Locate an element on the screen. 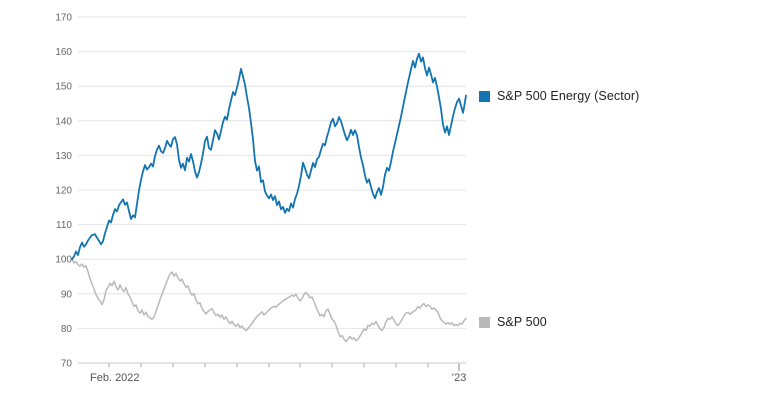  y-axis-tick-label: 80 is located at coordinates (67, 329).